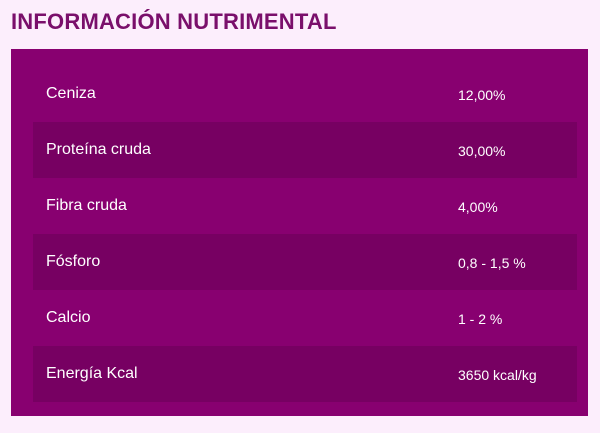  I want to click on nutrient-label: Fósforo, so click(73, 261).